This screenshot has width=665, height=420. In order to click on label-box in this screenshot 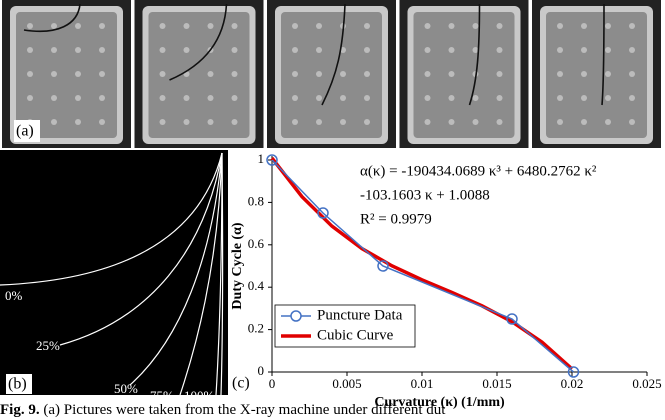, I will do `click(19, 384)`.